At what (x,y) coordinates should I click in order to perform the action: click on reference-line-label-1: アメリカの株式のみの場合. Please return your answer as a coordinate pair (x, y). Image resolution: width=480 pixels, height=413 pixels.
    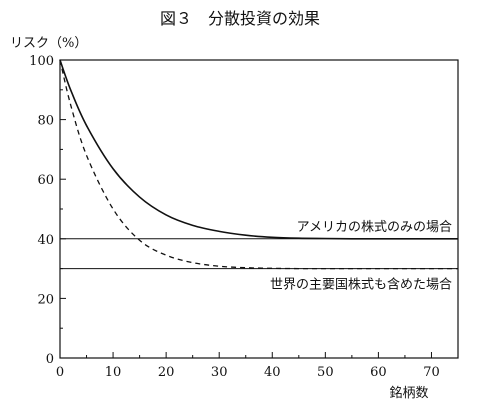
    Looking at the image, I should click on (374, 227).